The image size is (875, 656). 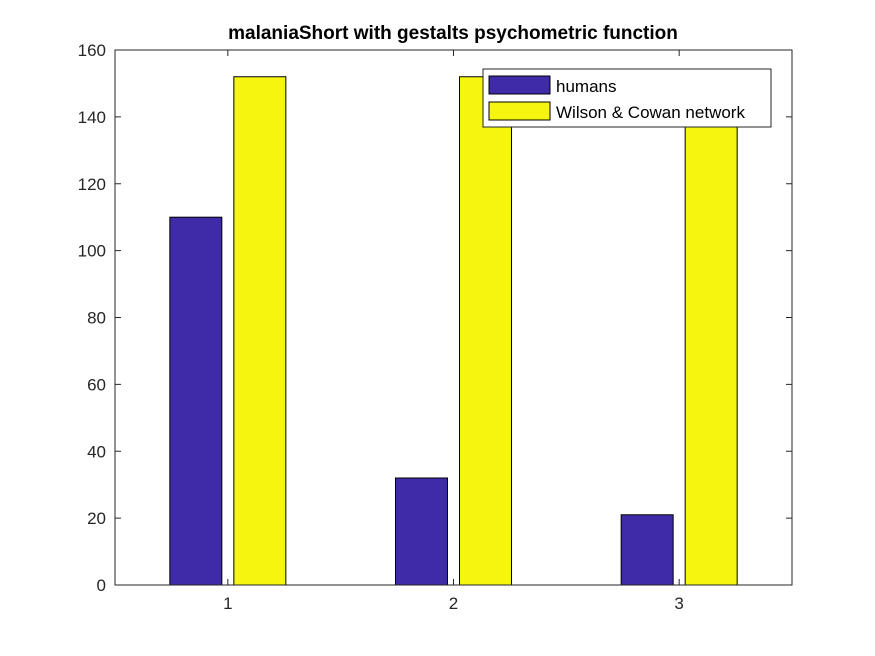 What do you see at coordinates (519, 111) in the screenshot?
I see `legend-swatch-wilson-cowan` at bounding box center [519, 111].